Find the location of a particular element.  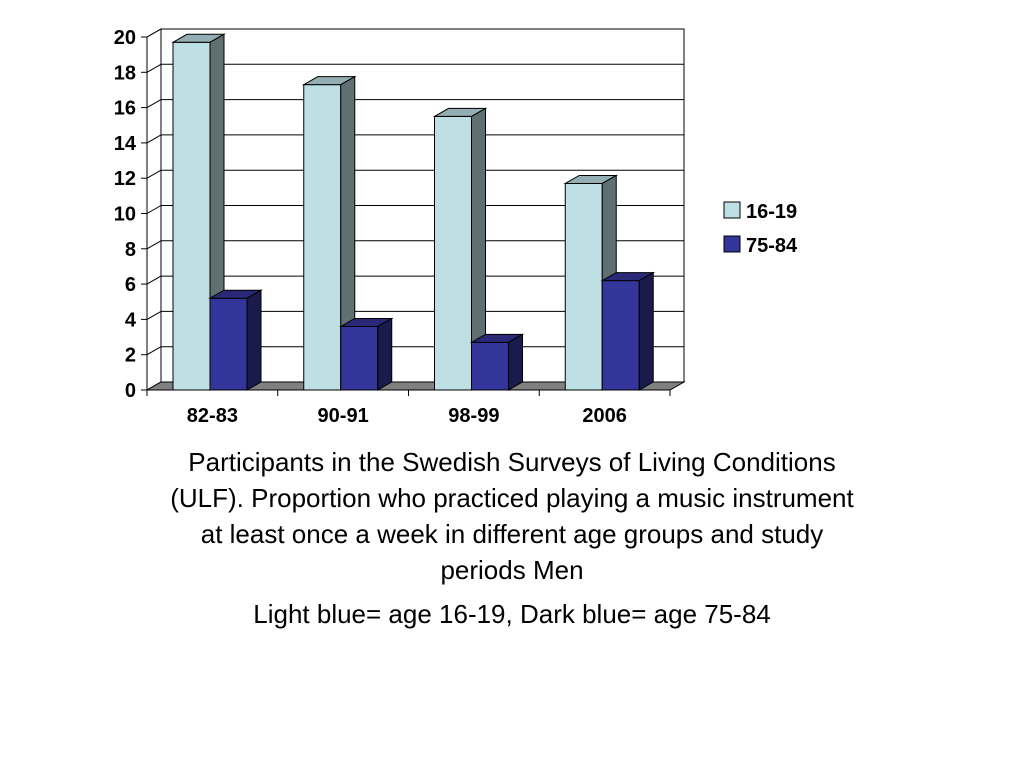

y-tick-label: 0 is located at coordinates (130, 391).